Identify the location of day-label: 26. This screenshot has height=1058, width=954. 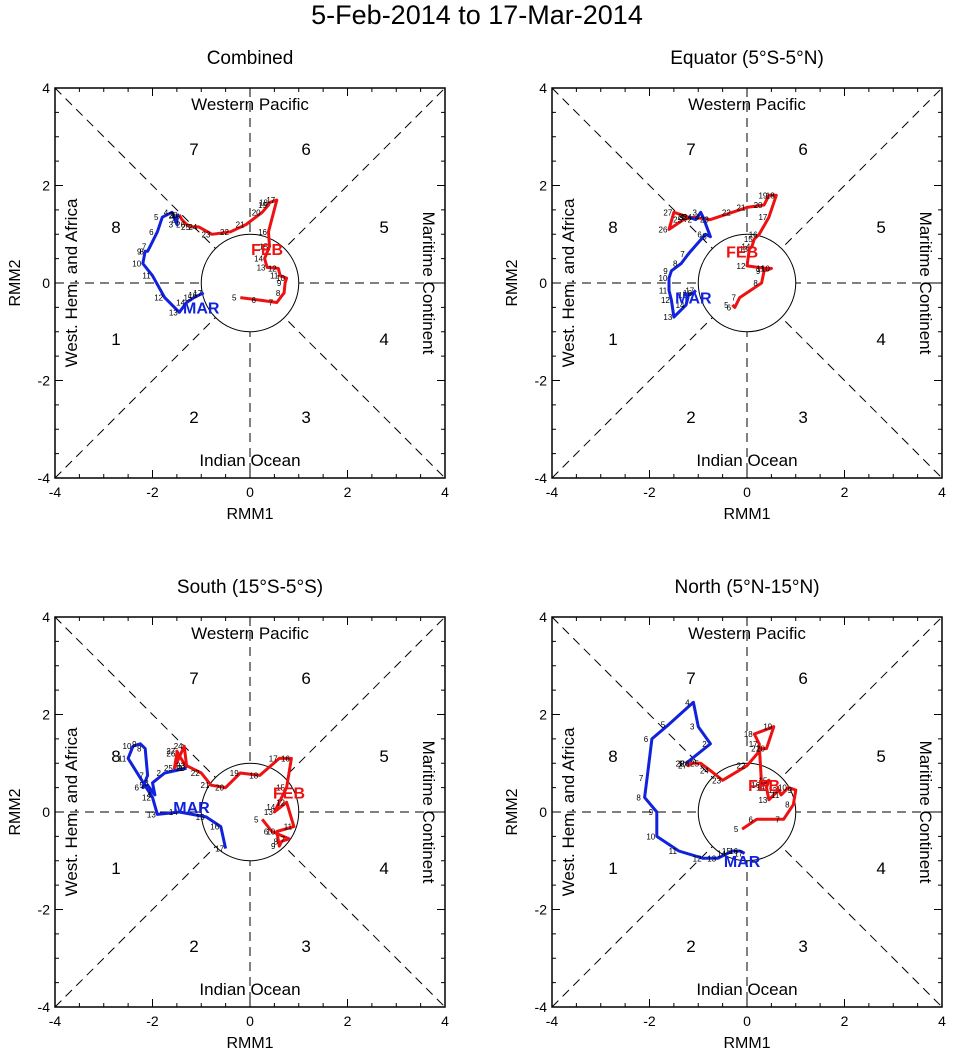
(684, 763).